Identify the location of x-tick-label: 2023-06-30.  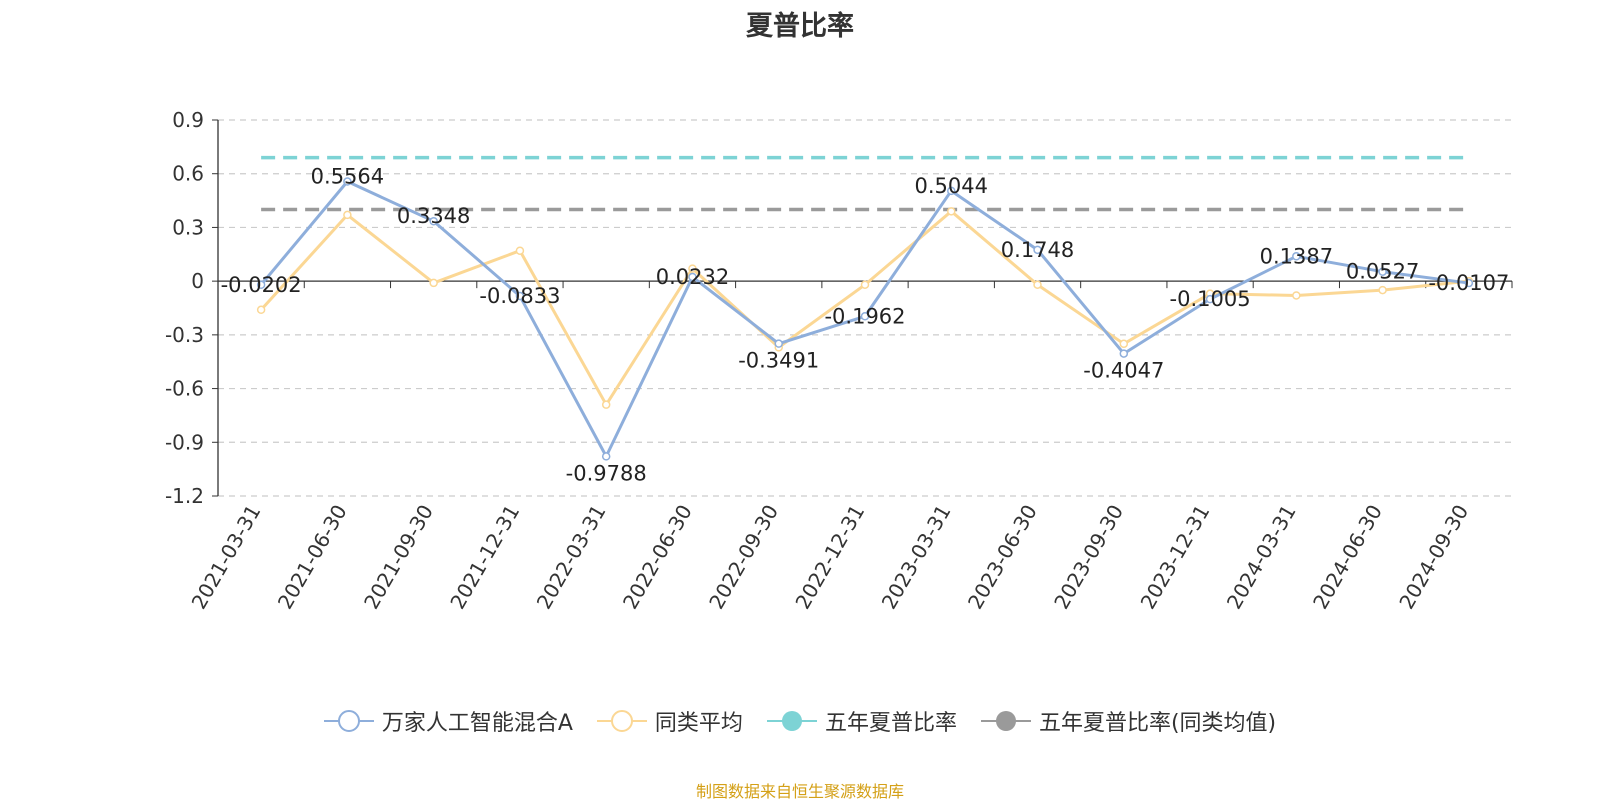
(1002, 557).